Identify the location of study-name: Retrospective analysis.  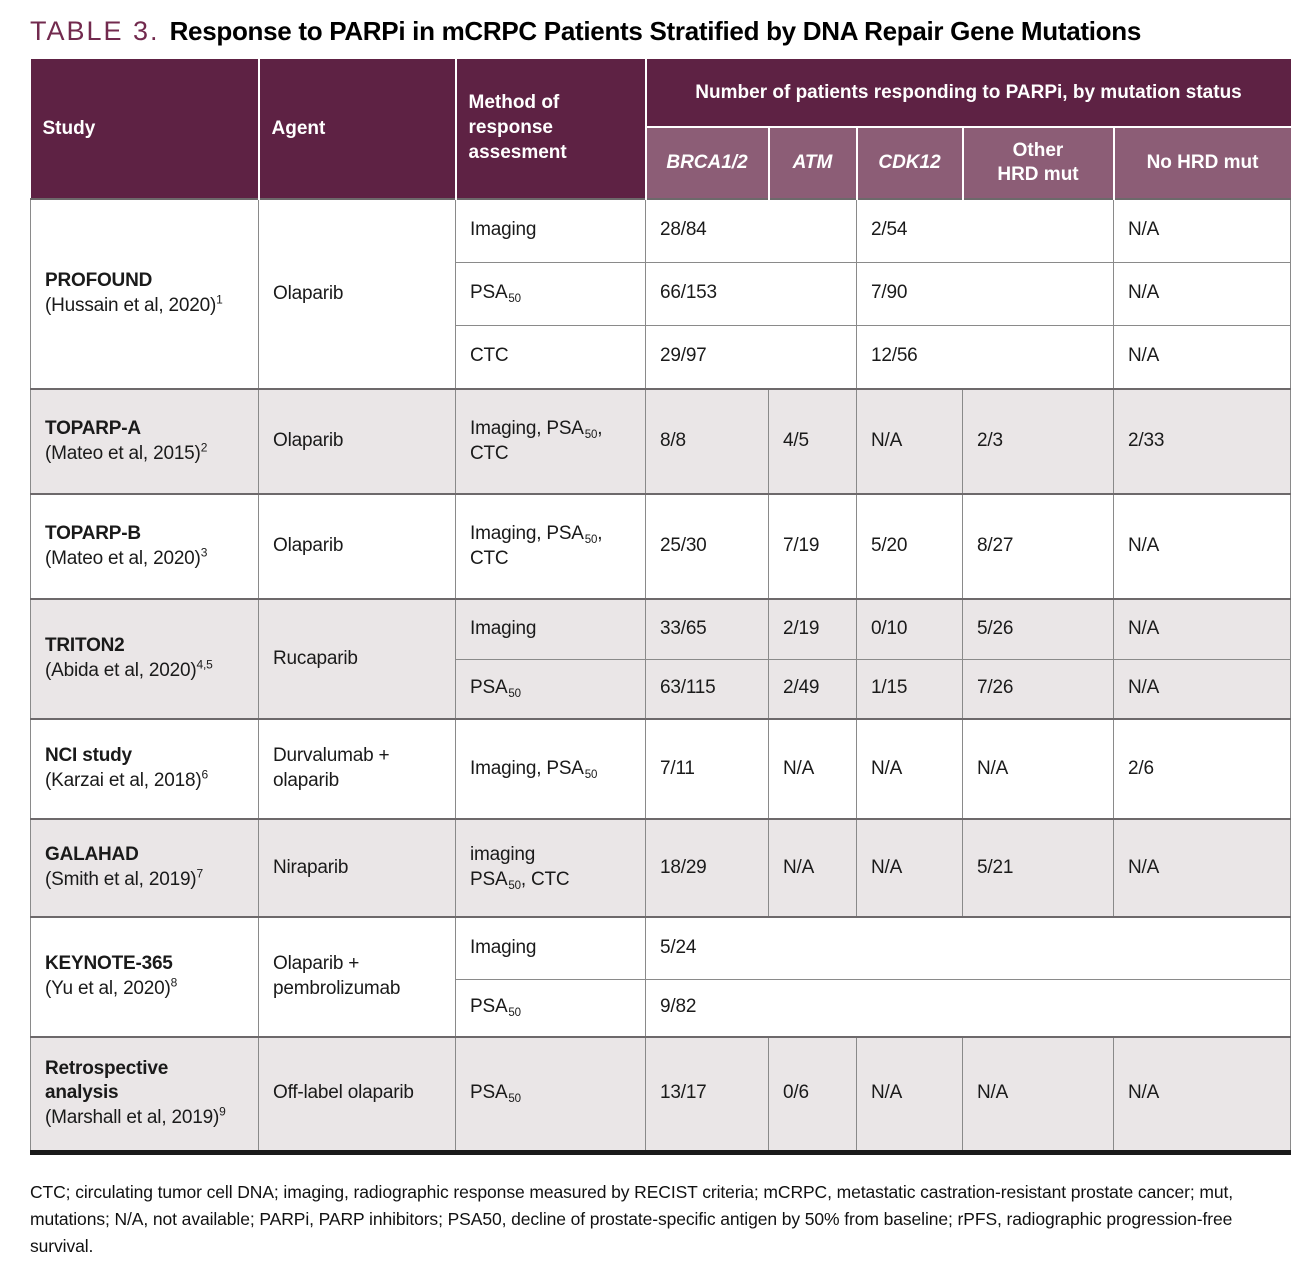
(107, 1080).